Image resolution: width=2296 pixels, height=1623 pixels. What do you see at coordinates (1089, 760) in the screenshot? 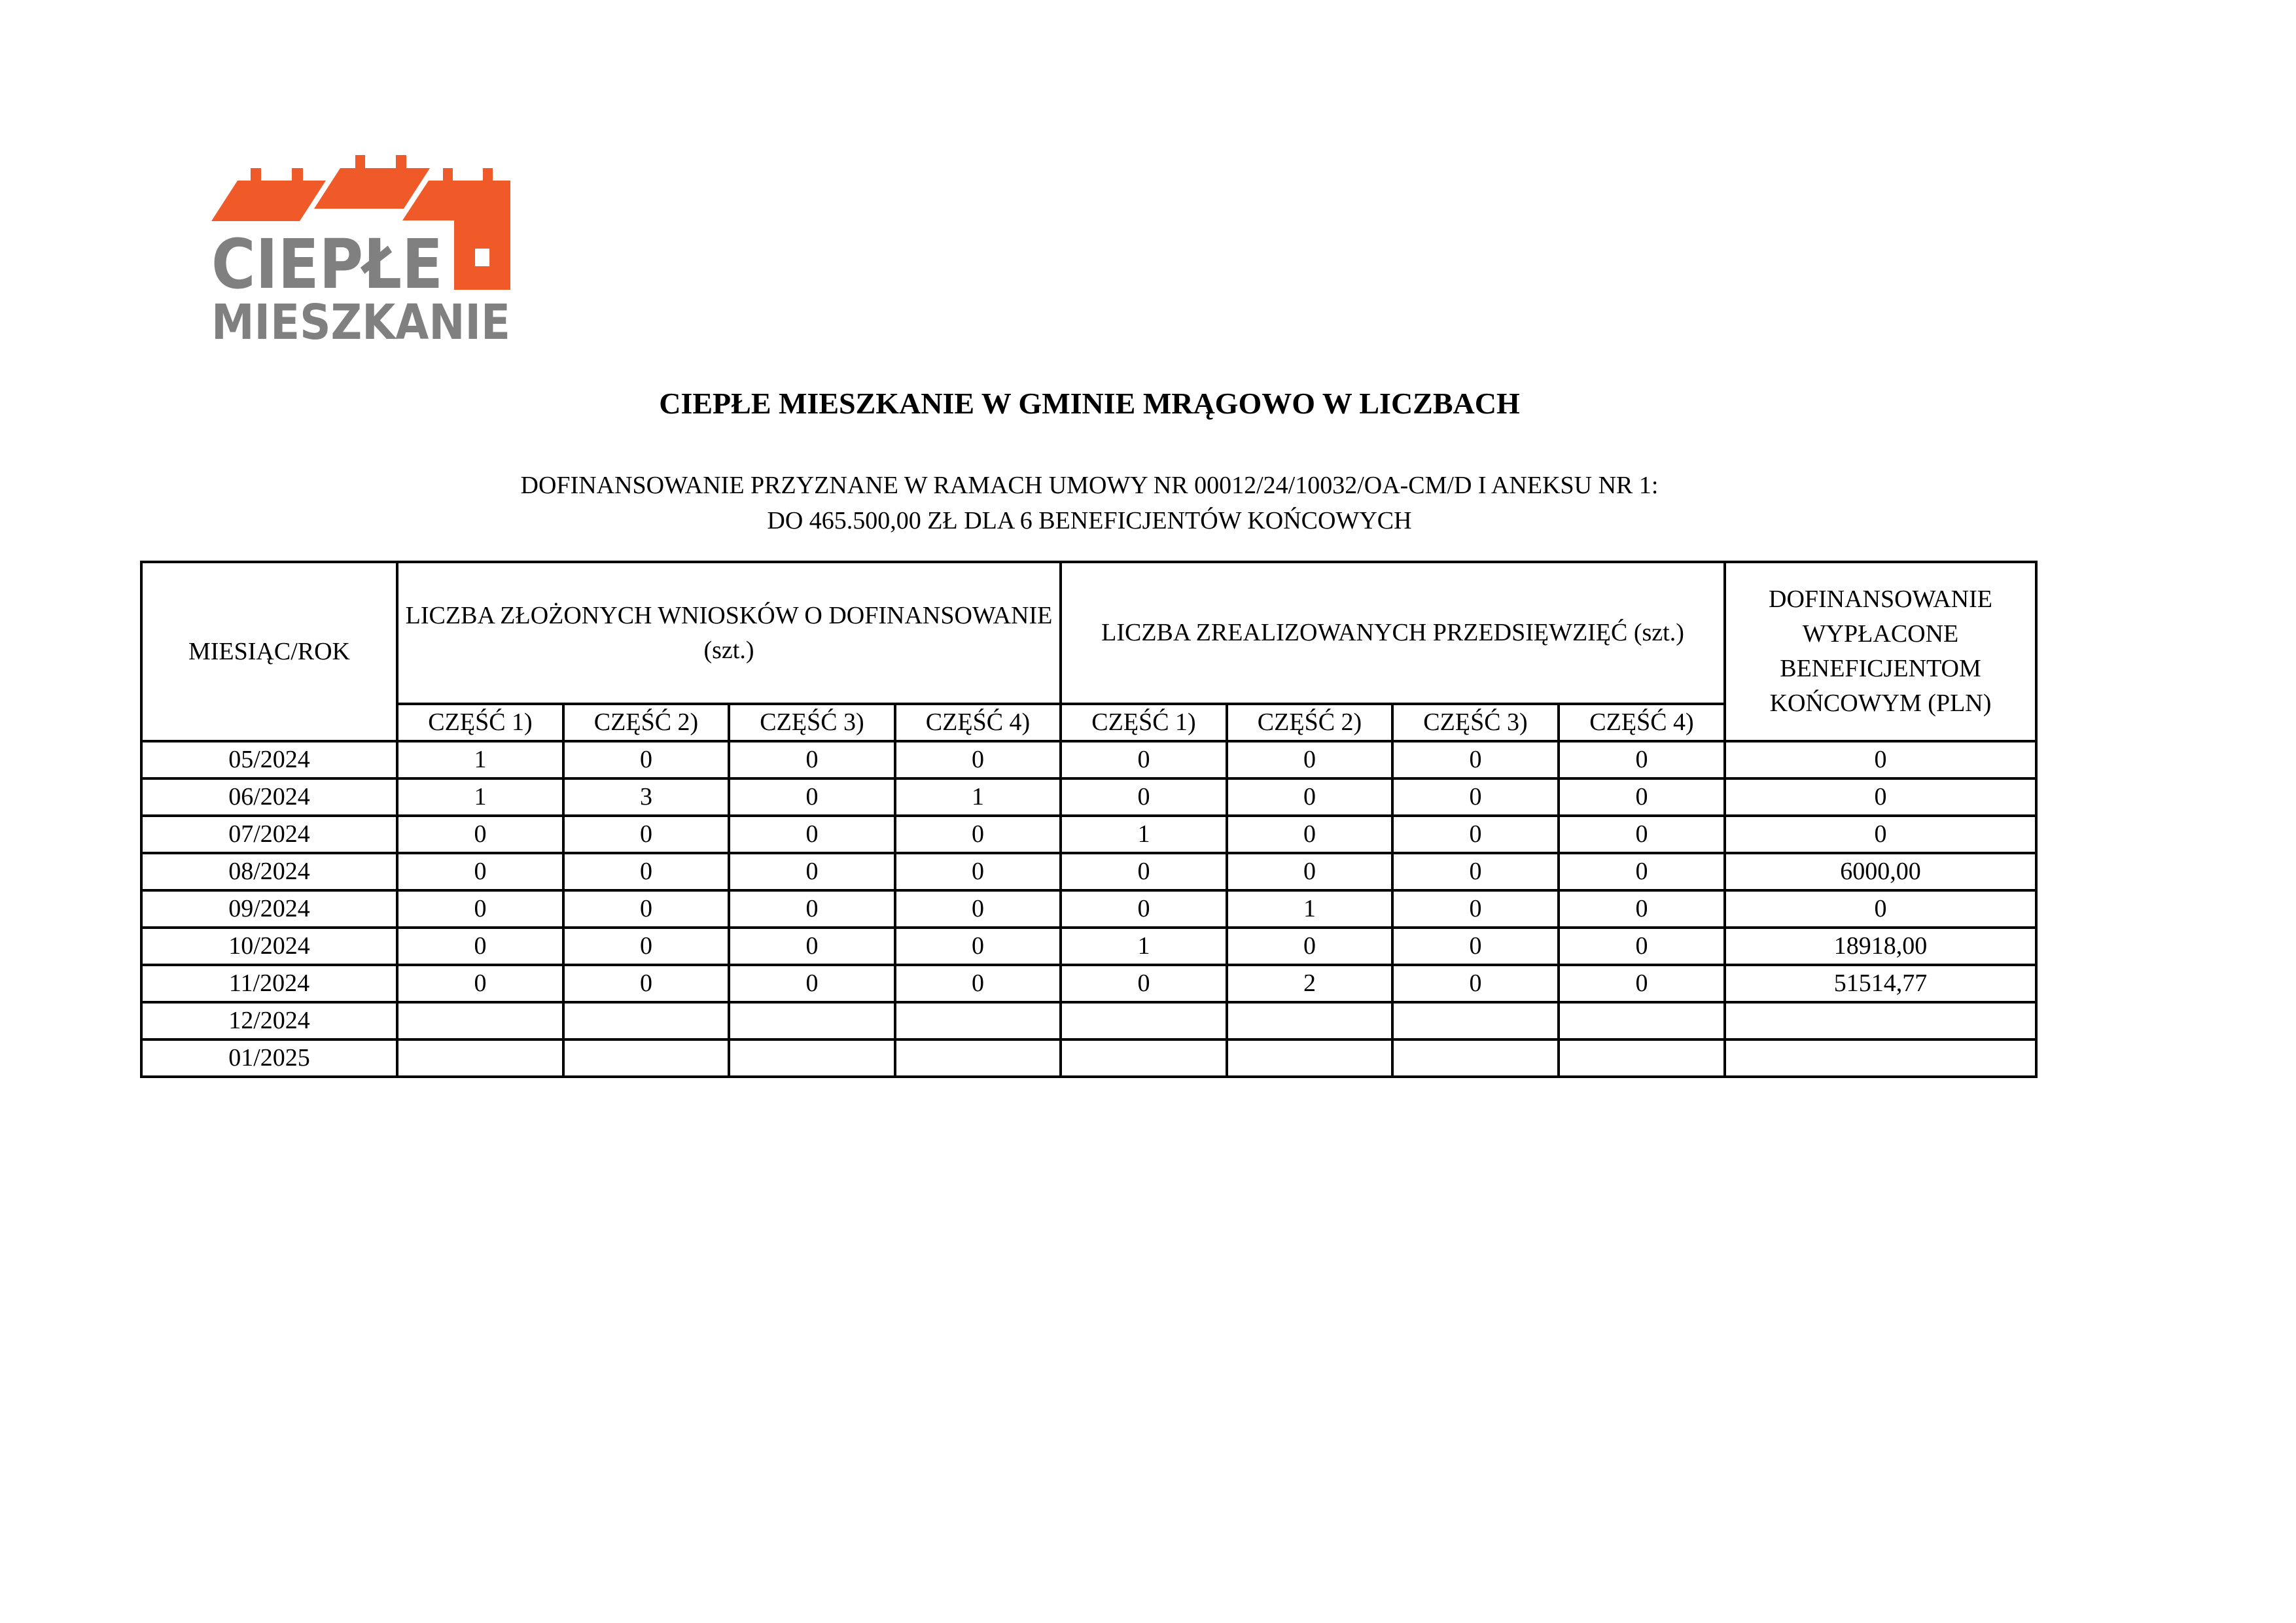
I see `table-row: 05/2024 1 0 0 0 0 0 0 0 0` at bounding box center [1089, 760].